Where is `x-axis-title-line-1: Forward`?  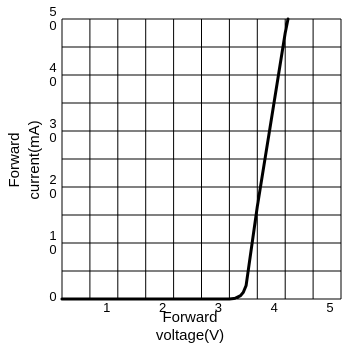
x-axis-title-line-1: Forward is located at coordinates (189, 317).